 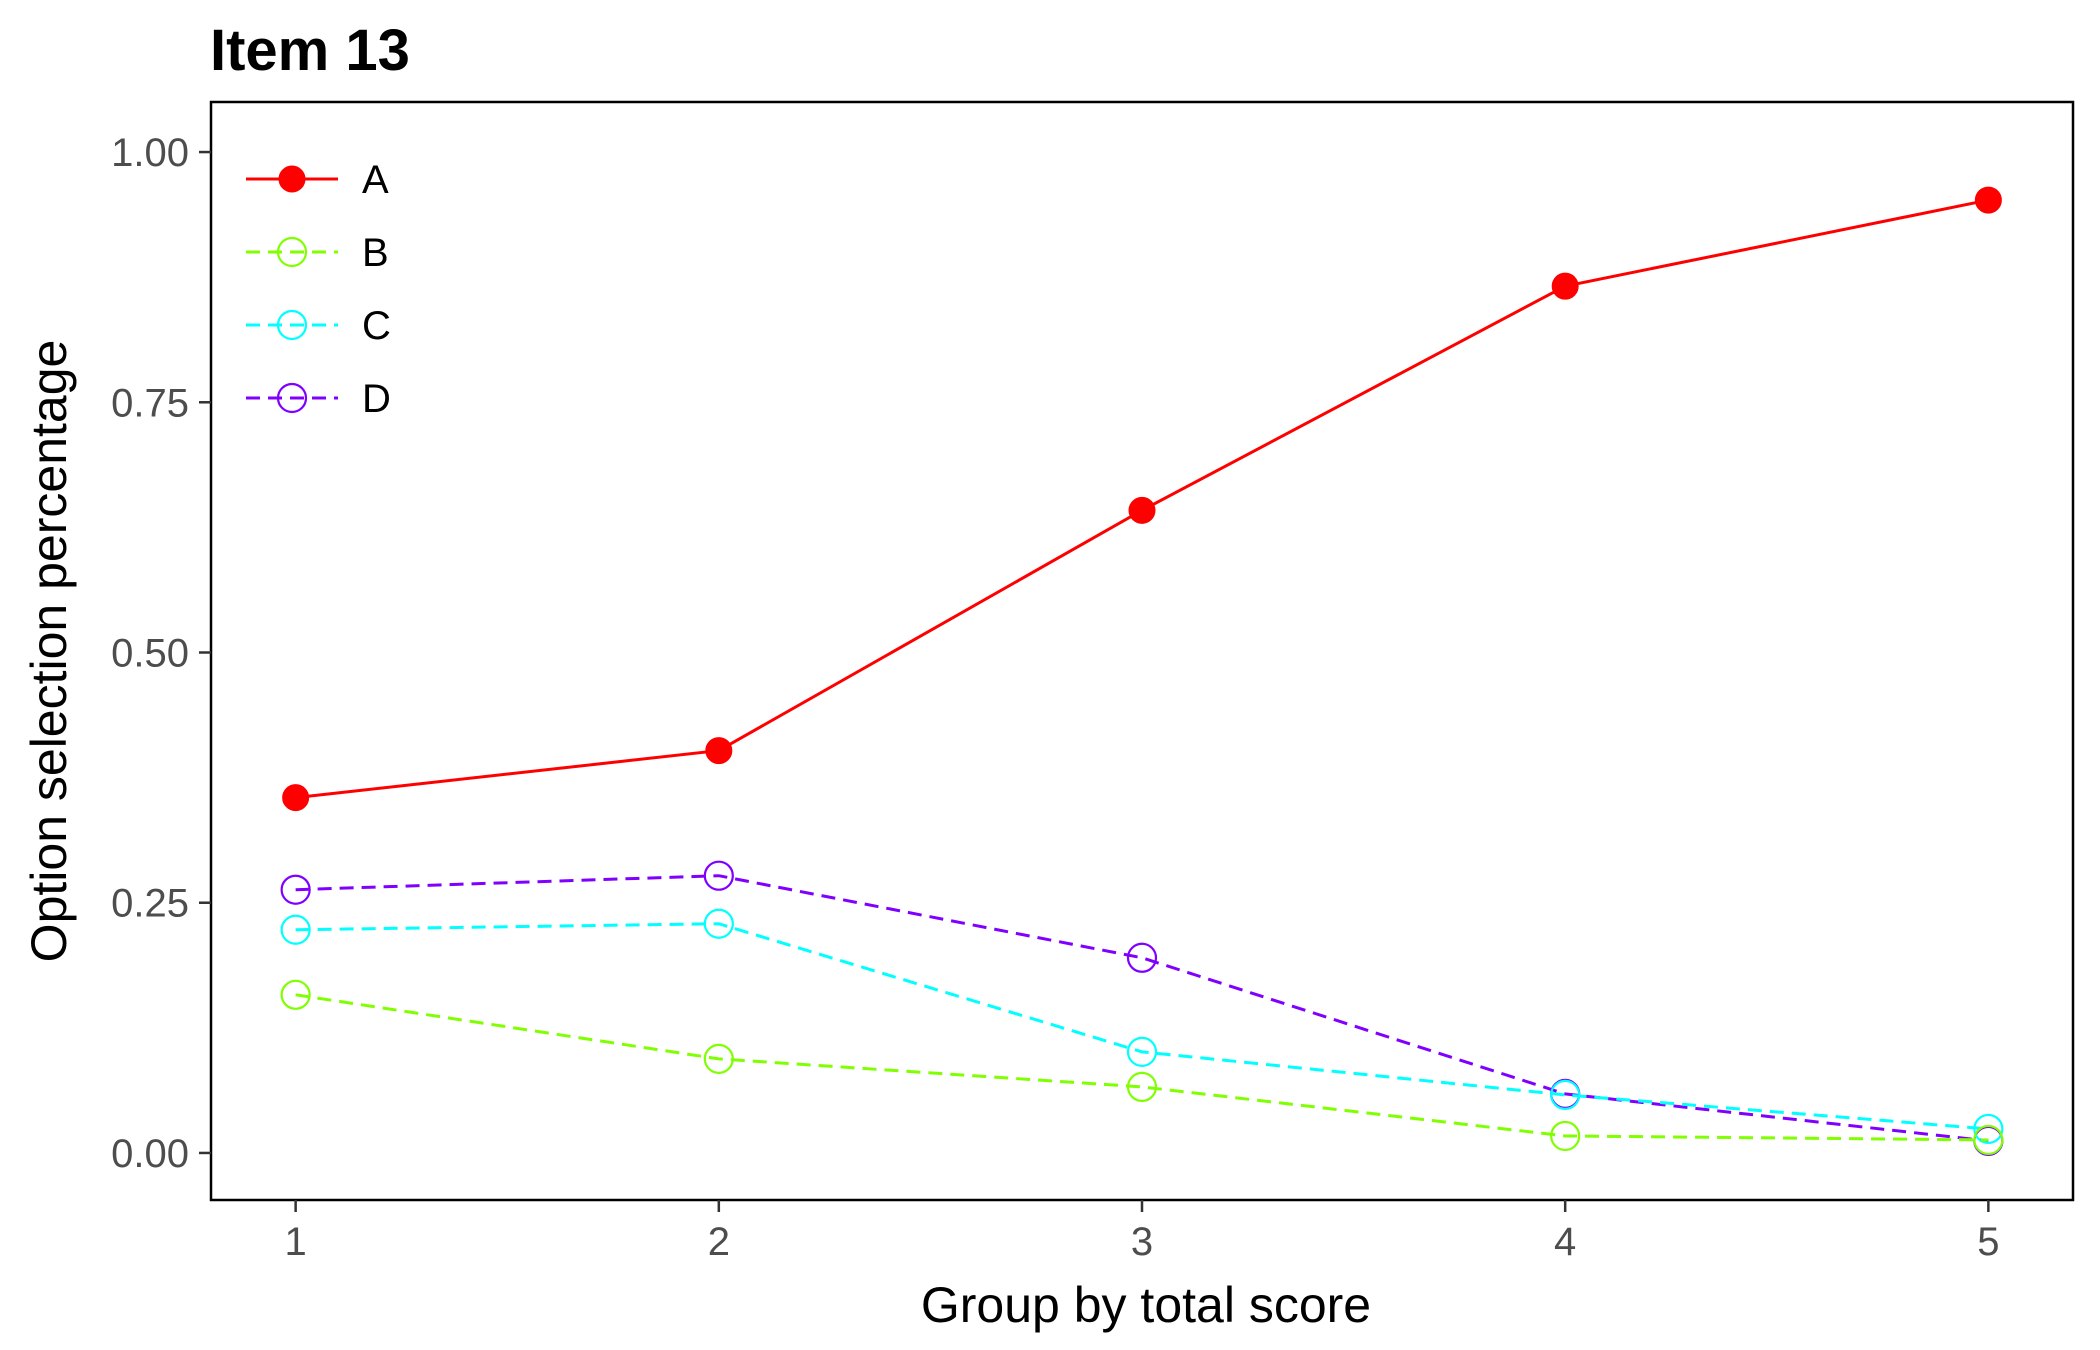 I want to click on legend-item-a: A, so click(x=317, y=180).